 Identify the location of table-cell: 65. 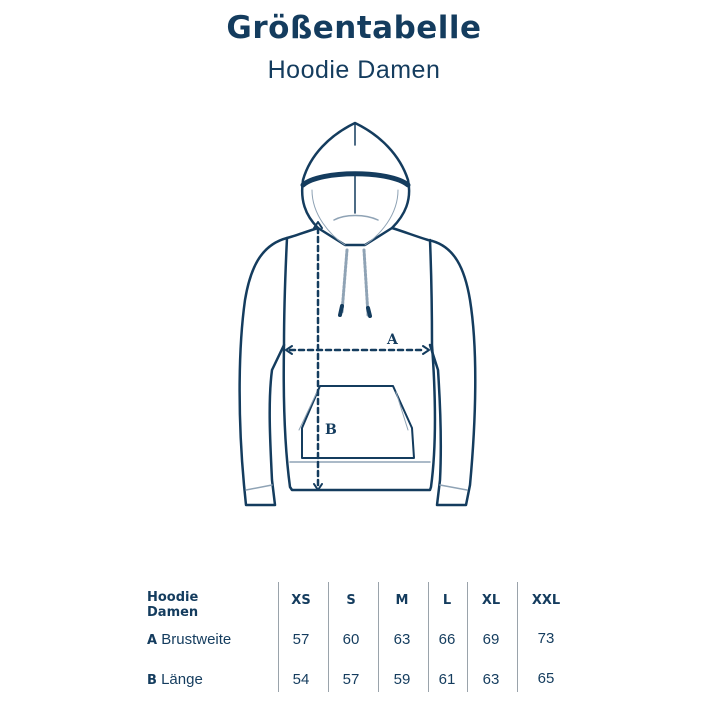
(546, 678).